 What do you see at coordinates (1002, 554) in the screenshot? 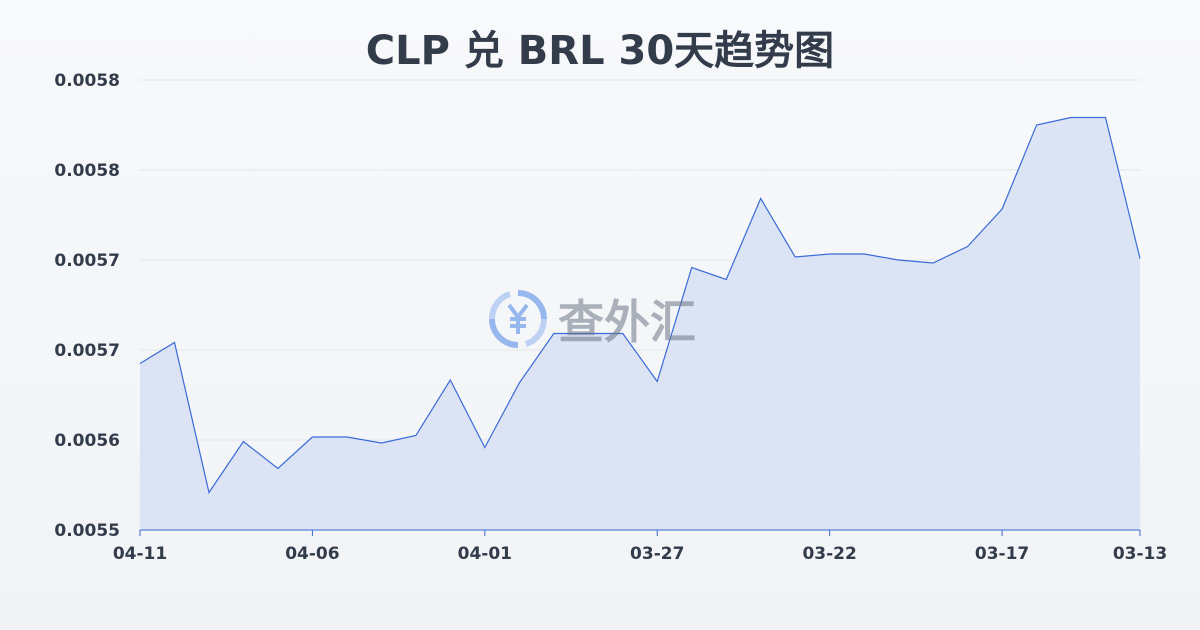
I see `x-tick-label: 03-17` at bounding box center [1002, 554].